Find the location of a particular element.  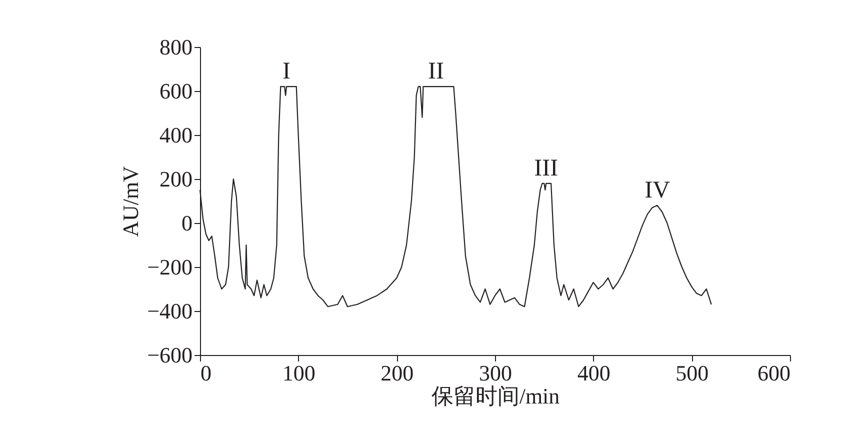

x-tick-label: 100 is located at coordinates (299, 373).